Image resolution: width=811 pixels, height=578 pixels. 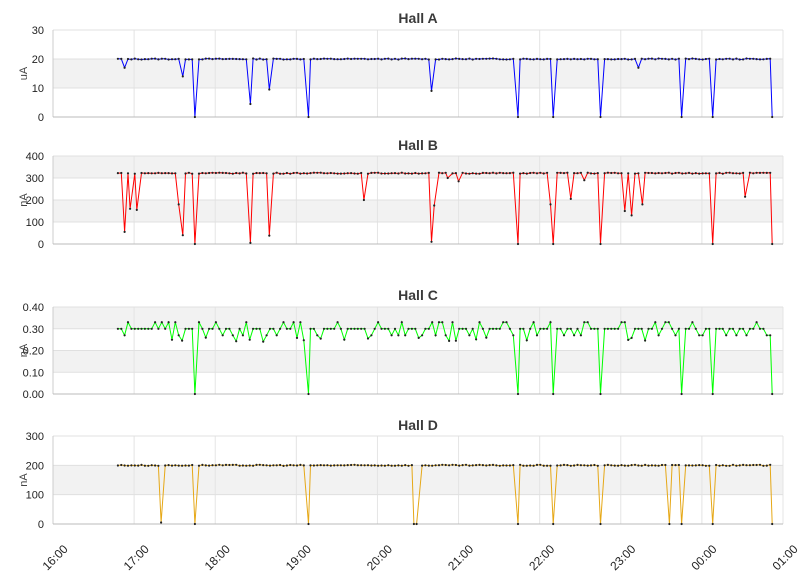 What do you see at coordinates (35, 179) in the screenshot?
I see `y-tick-label: 300` at bounding box center [35, 179].